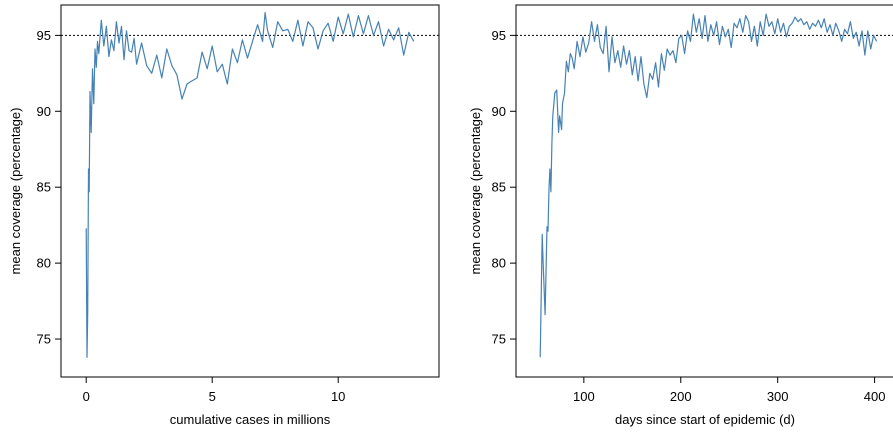  What do you see at coordinates (875, 396) in the screenshot?
I see `x-tick-label: 400` at bounding box center [875, 396].